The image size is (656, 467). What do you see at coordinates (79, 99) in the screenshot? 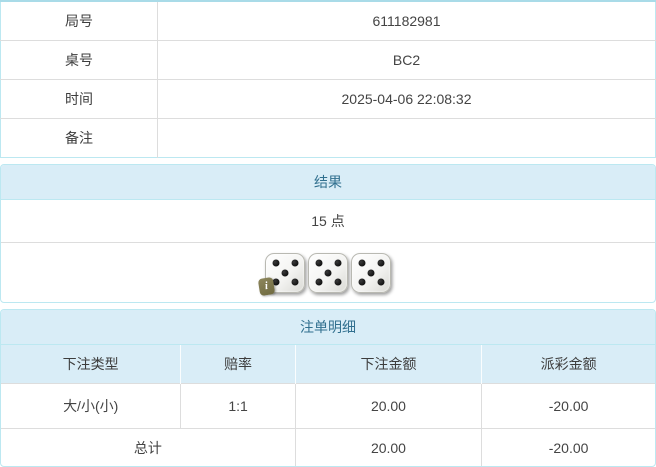
I see `time-label: 时间` at bounding box center [79, 99].